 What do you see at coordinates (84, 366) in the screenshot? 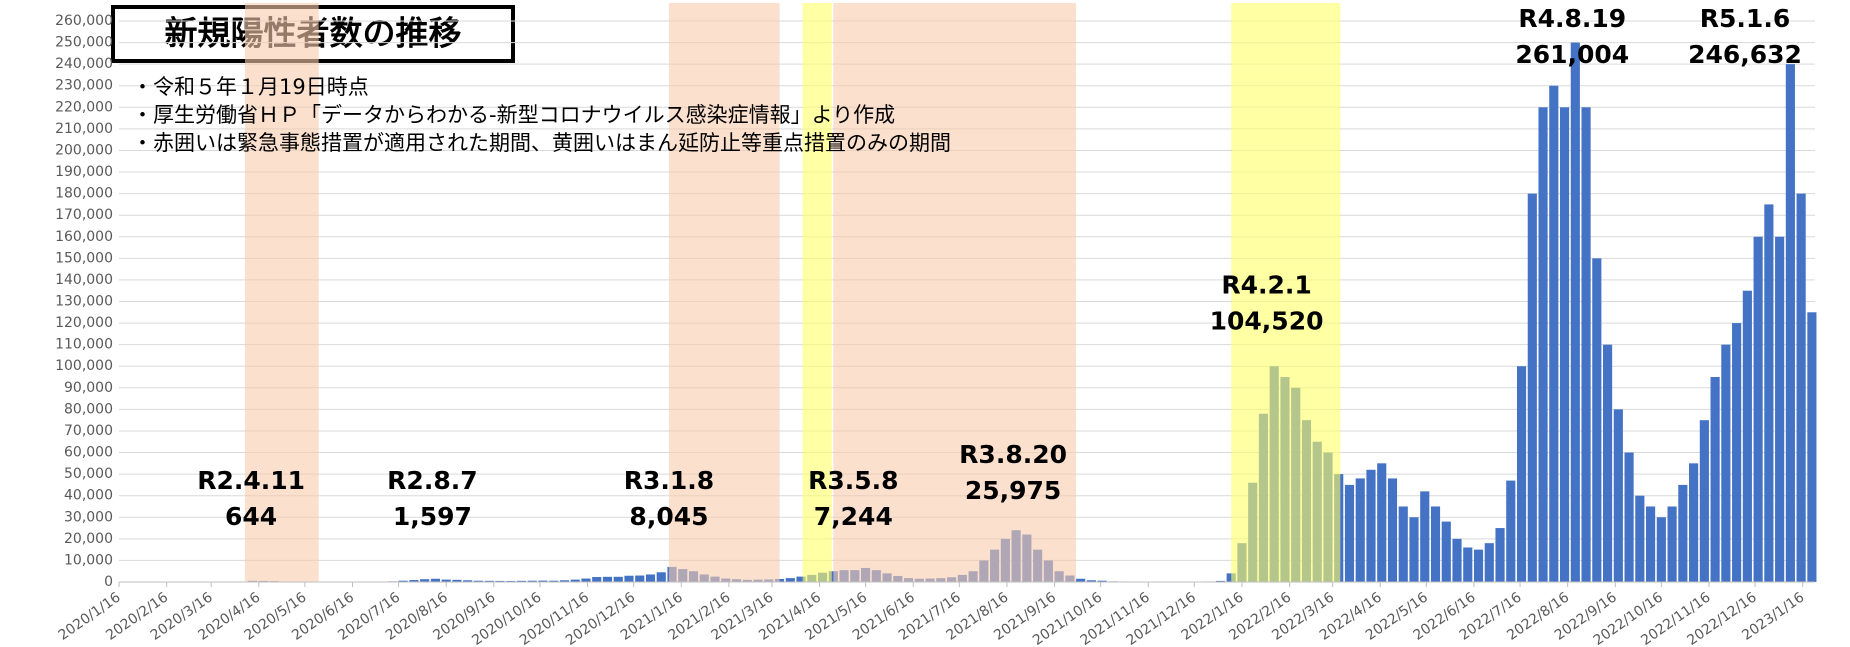
I see `y-tick-label: 100,000` at bounding box center [84, 366].